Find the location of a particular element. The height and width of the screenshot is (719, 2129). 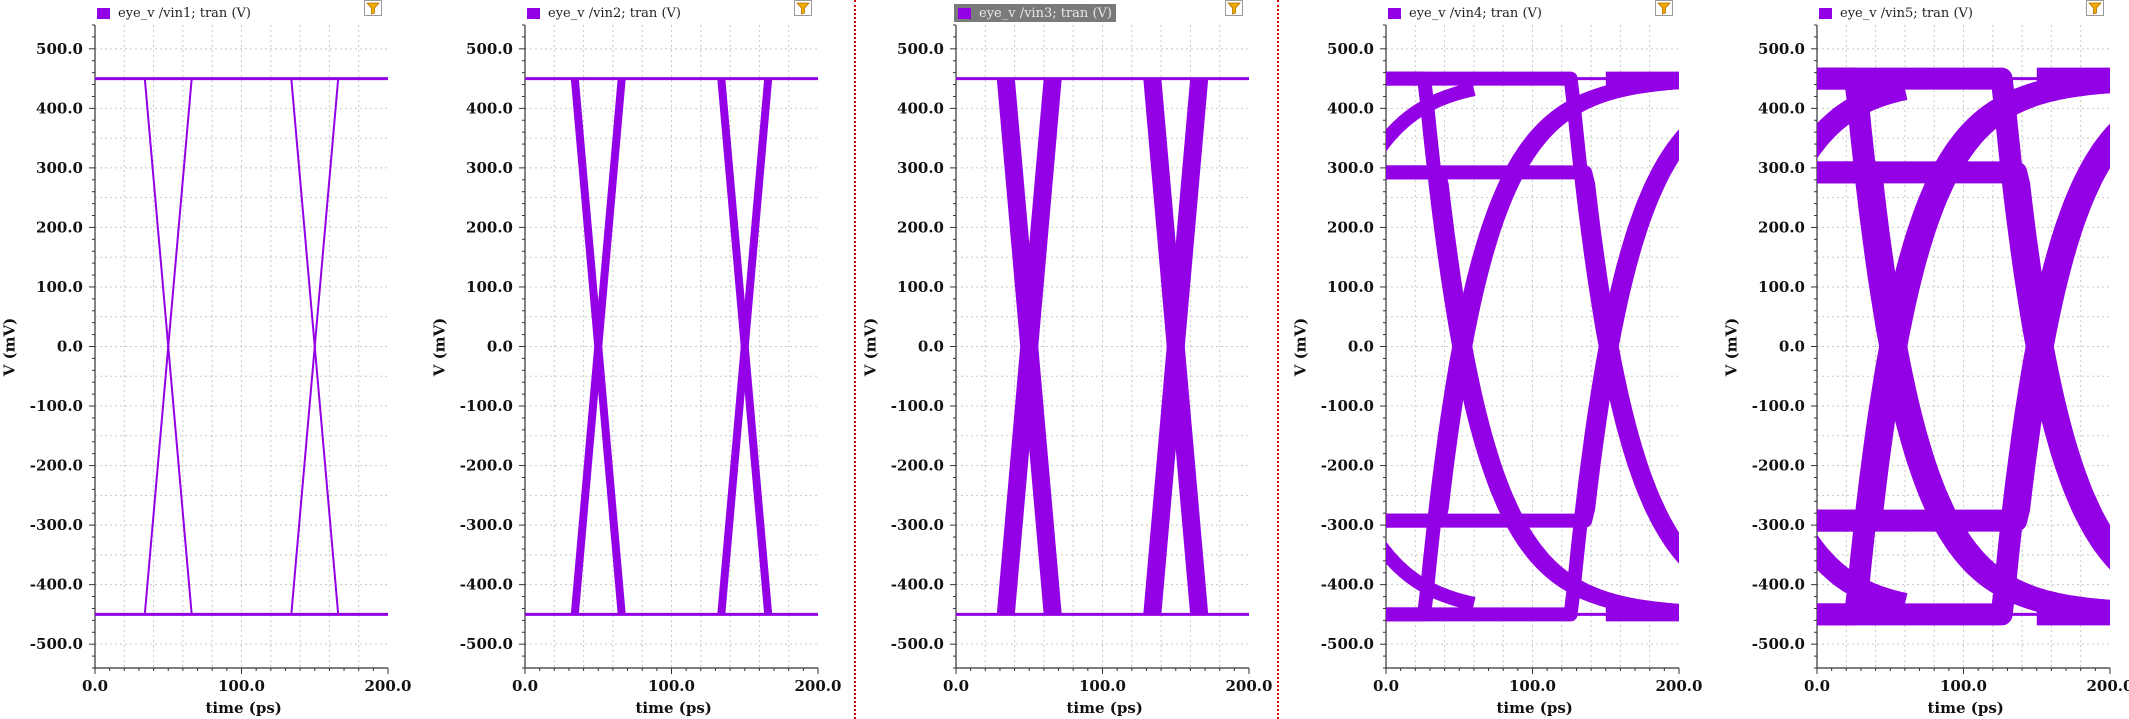

legend-entry: eye_v /vin5; tran (V) is located at coordinates (1896, 13).